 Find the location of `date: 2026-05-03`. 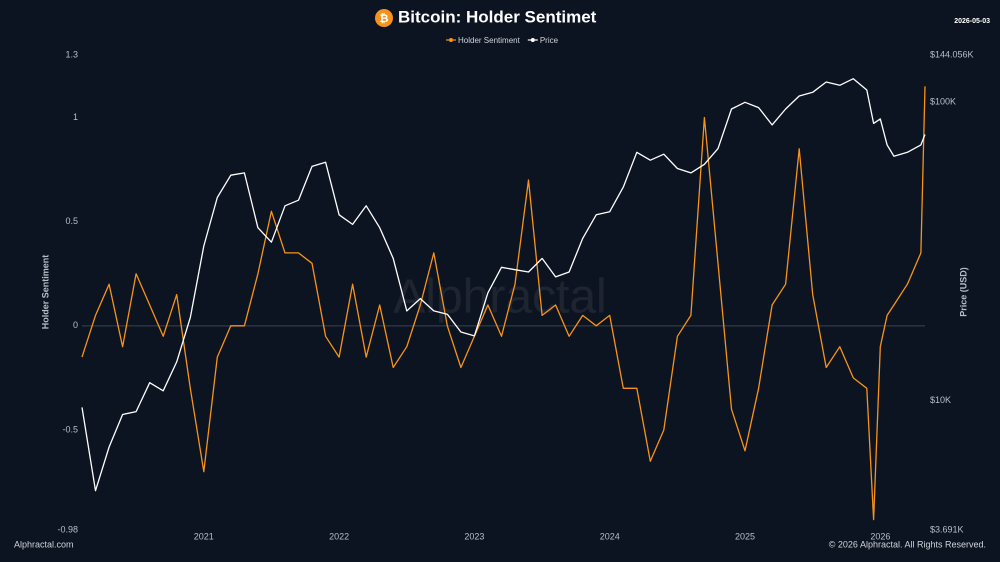

date: 2026-05-03 is located at coordinates (972, 21).